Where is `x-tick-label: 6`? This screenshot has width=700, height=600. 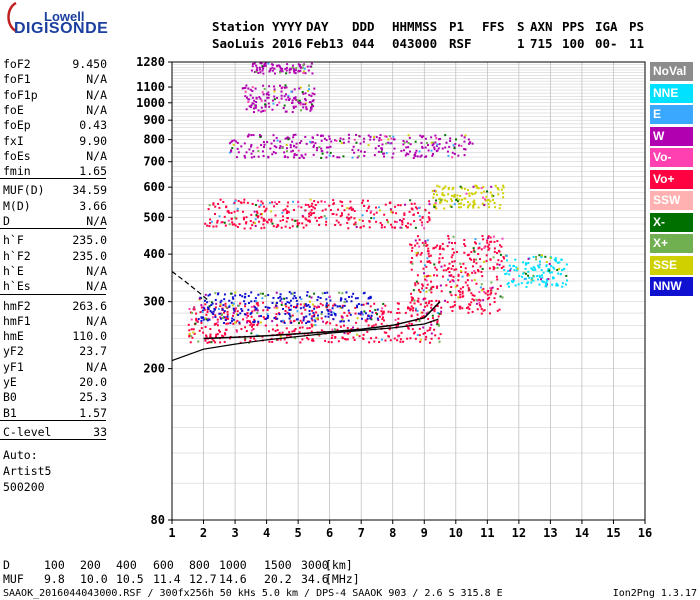 x-tick-label: 6 is located at coordinates (329, 533).